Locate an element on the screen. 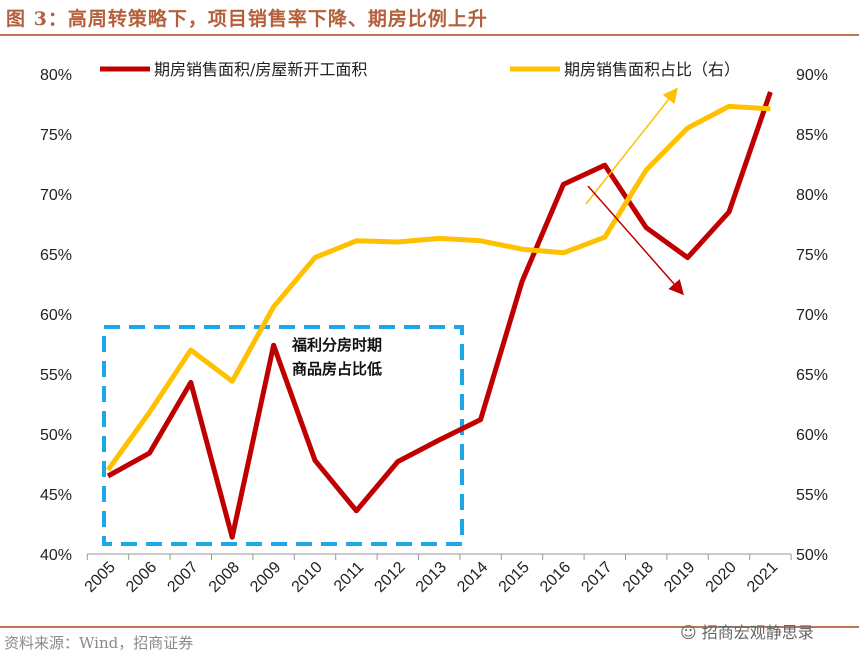 This screenshot has width=859, height=666. source-note: 资料来源：Wind，招商证券 is located at coordinates (99, 643).